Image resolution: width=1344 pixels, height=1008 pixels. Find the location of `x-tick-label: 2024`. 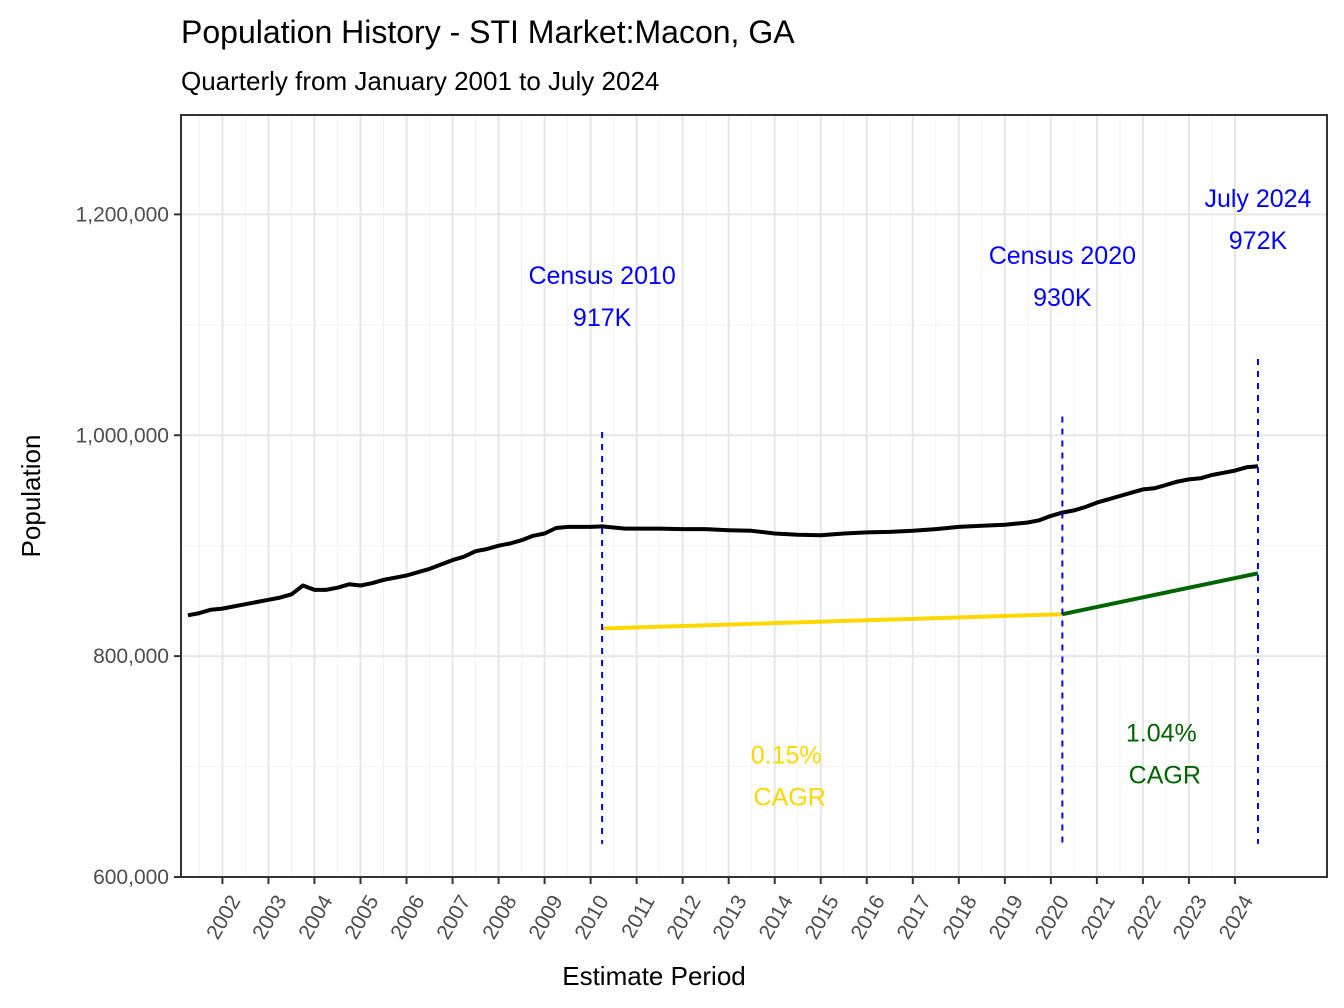

x-tick-label: 2024 is located at coordinates (1236, 917).